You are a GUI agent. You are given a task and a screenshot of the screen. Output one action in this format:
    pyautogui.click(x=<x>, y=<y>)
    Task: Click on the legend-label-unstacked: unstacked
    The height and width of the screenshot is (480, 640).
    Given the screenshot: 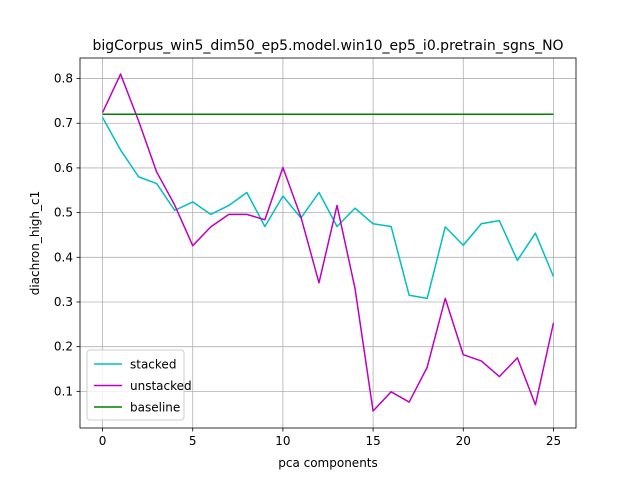 What is the action you would take?
    pyautogui.click(x=161, y=386)
    